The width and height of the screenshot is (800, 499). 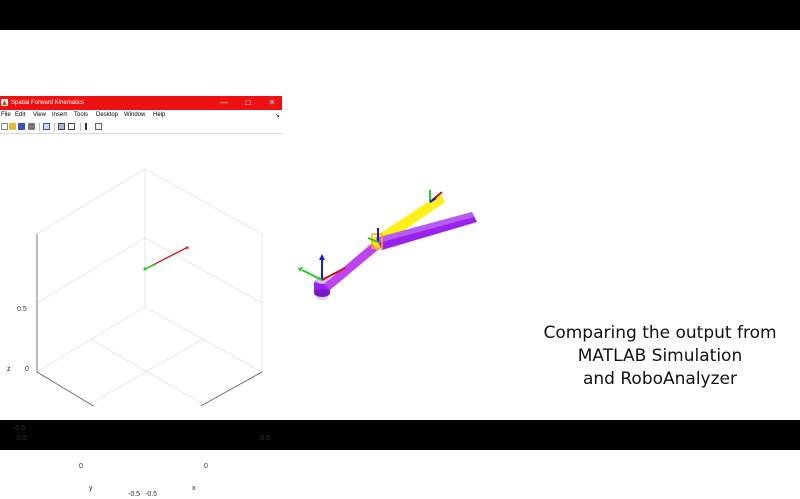 I want to click on close-button: ✕, so click(x=272, y=102).